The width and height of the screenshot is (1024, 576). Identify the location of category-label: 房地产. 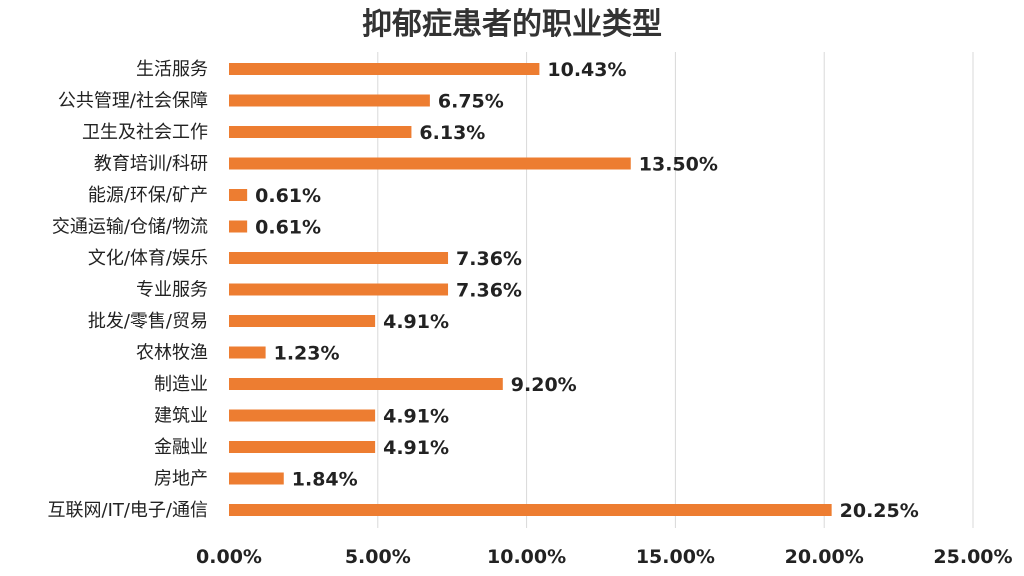
(181, 479).